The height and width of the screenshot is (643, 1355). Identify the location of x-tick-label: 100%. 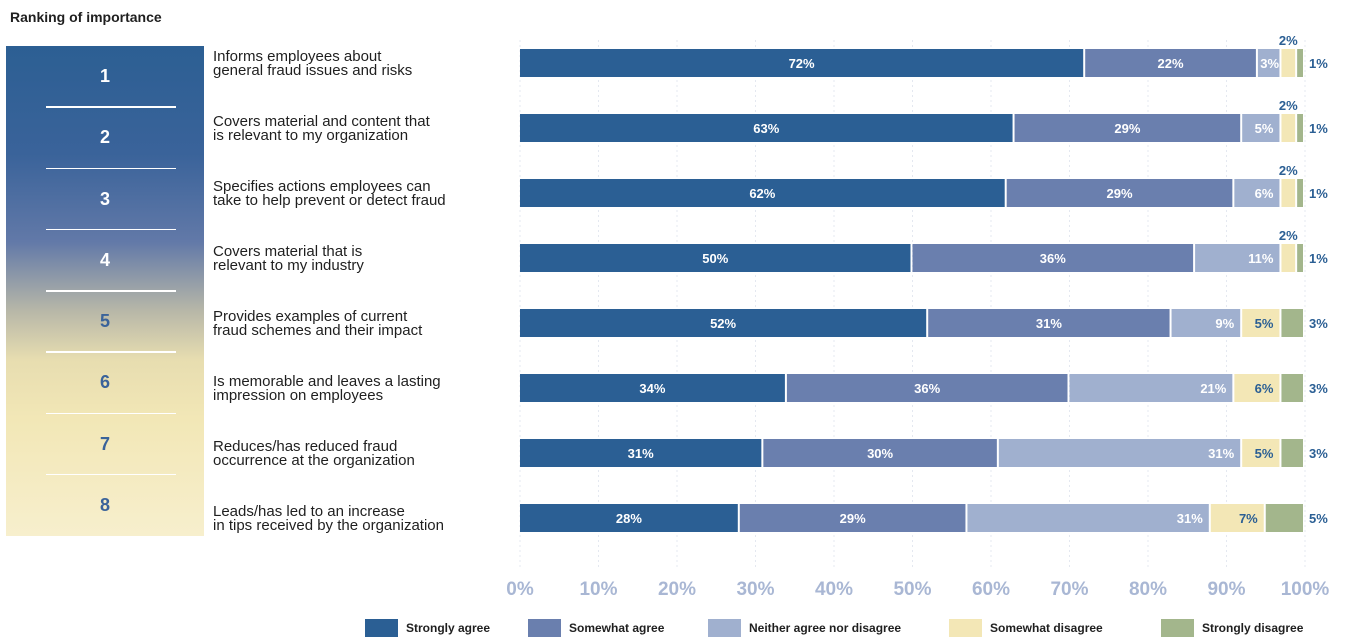
(1305, 589).